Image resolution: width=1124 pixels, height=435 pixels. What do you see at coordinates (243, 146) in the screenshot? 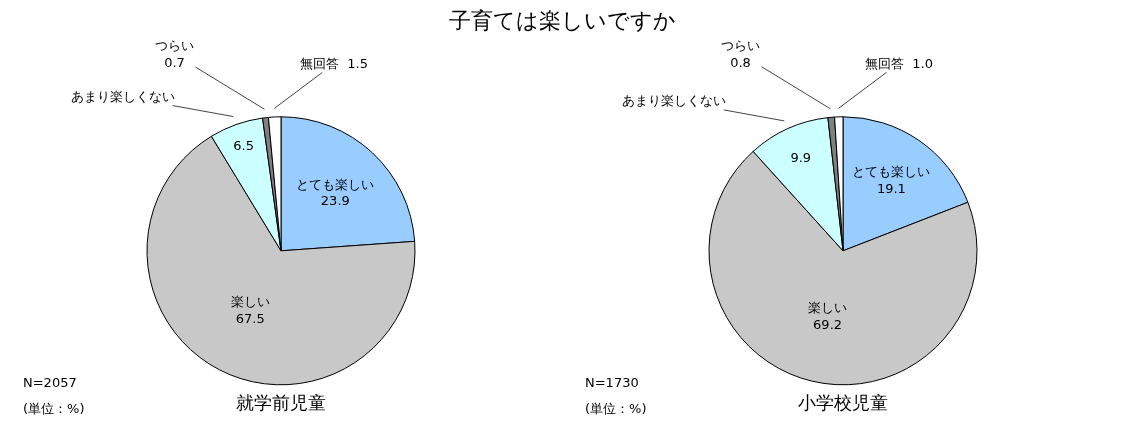
I see `data-label: 6.5` at bounding box center [243, 146].